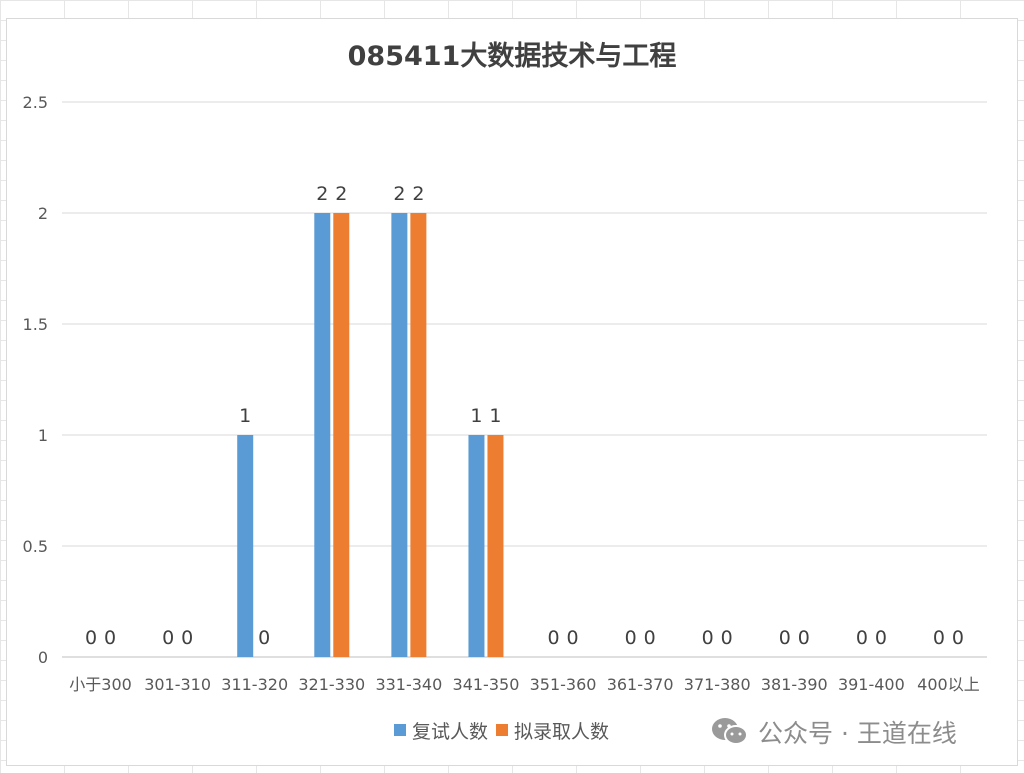 The width and height of the screenshot is (1024, 773). Describe the element at coordinates (254, 684) in the screenshot. I see `x-tick-label: 311-320` at that location.